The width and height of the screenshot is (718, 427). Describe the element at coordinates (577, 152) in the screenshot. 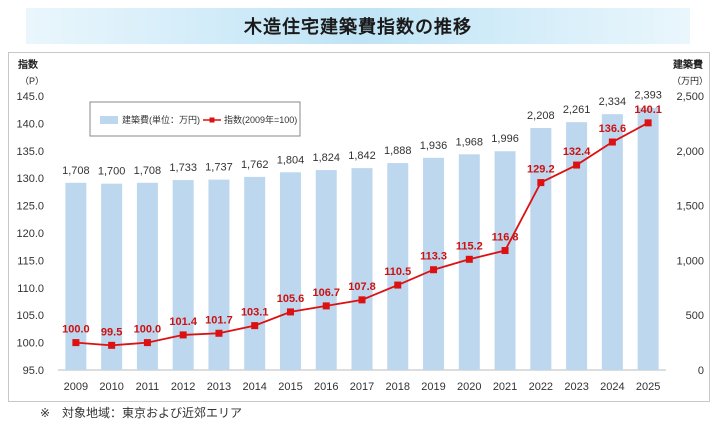

I see `index-value-label: 132.4` at that location.